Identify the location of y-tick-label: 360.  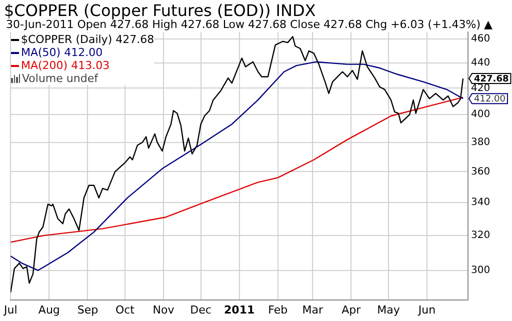
(480, 172).